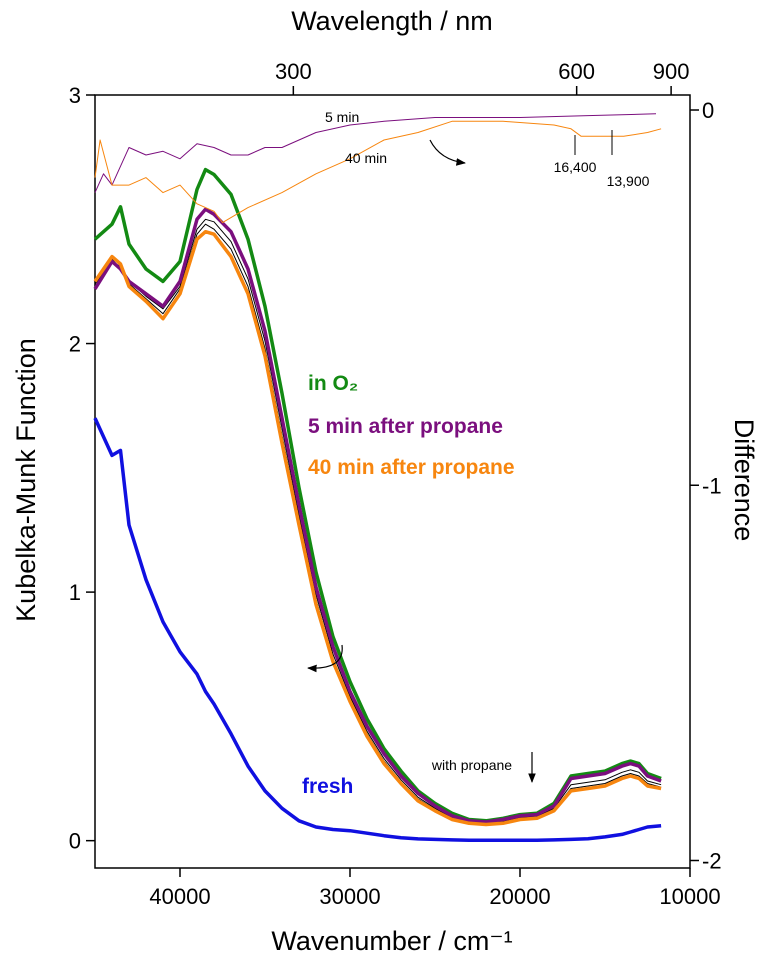 The height and width of the screenshot is (973, 766). I want to click on series-label: 40 min, so click(366, 158).